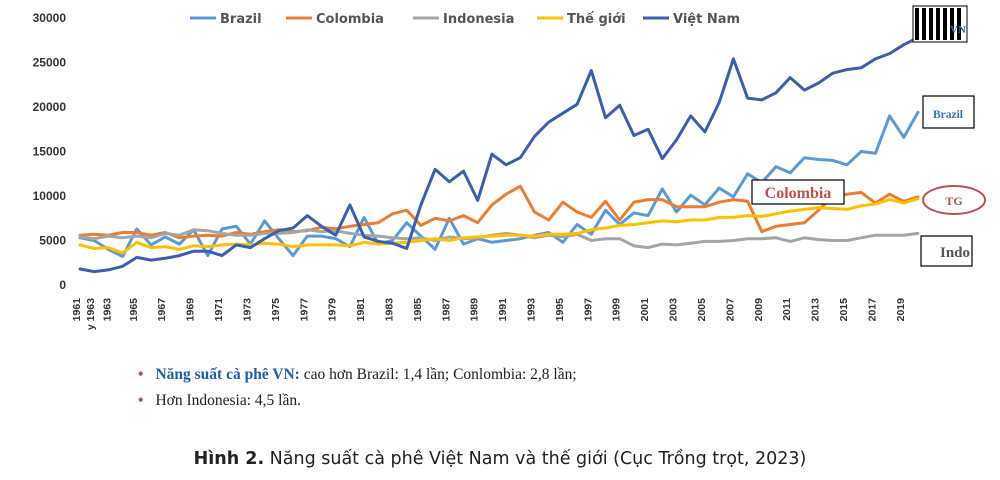 The image size is (1000, 480). I want to click on x-tick-label: 2013, so click(816, 310).